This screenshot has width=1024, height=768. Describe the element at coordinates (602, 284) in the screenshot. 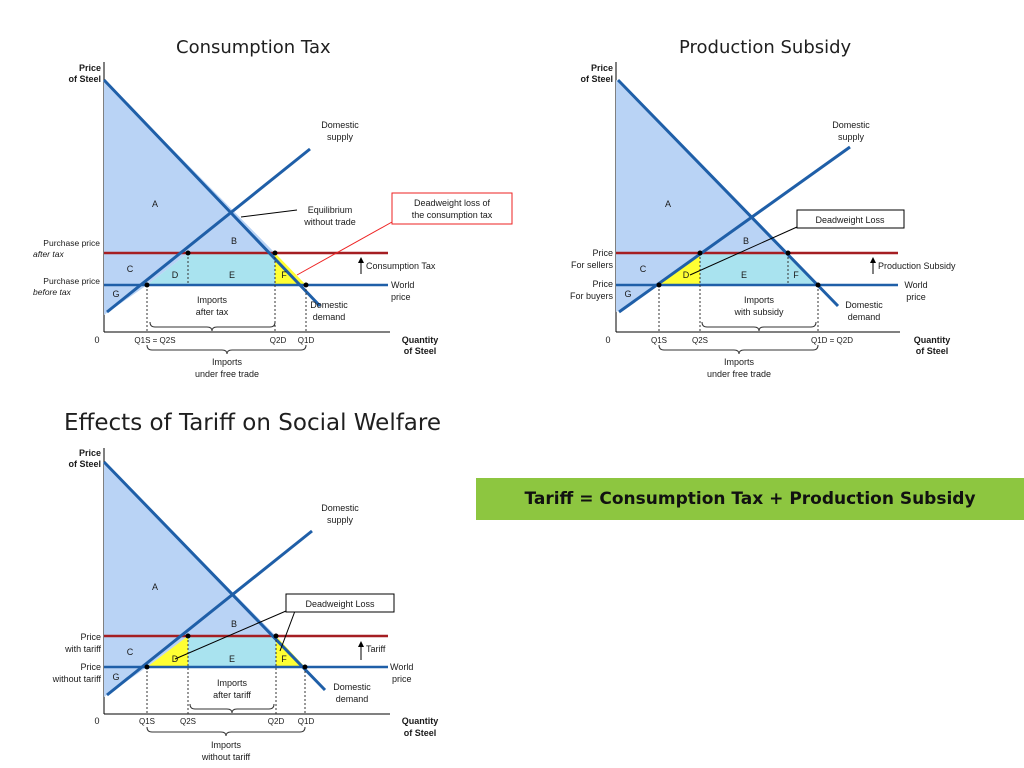

I see `price-buyers-1: Price` at that location.